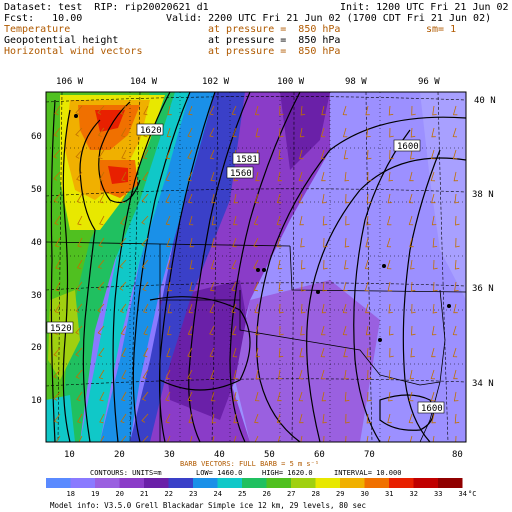 This screenshot has width=512, height=512. Describe the element at coordinates (256, 488) in the screenshot. I see `temperature-color-scale: 18 19 20 21 22 23 24 25 26 27 28 29 30 31 32 33 34` at that location.